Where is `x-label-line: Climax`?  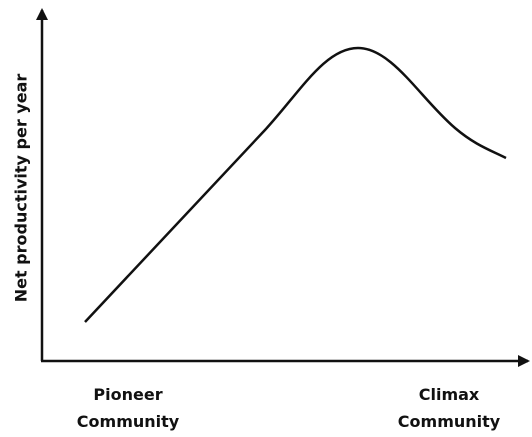 x-label-line: Climax is located at coordinates (449, 394).